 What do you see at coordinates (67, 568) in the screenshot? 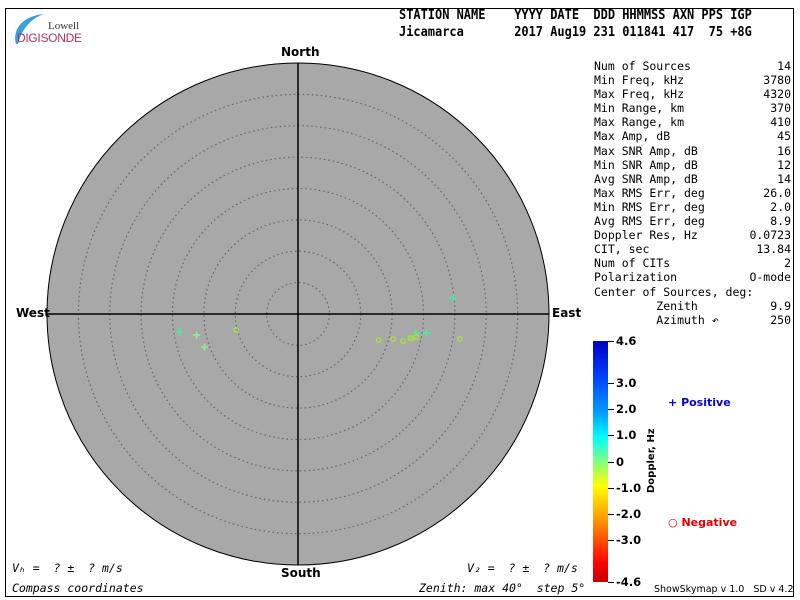
I see `vh-readout: Vₕ = ? ± ? m/s` at bounding box center [67, 568].